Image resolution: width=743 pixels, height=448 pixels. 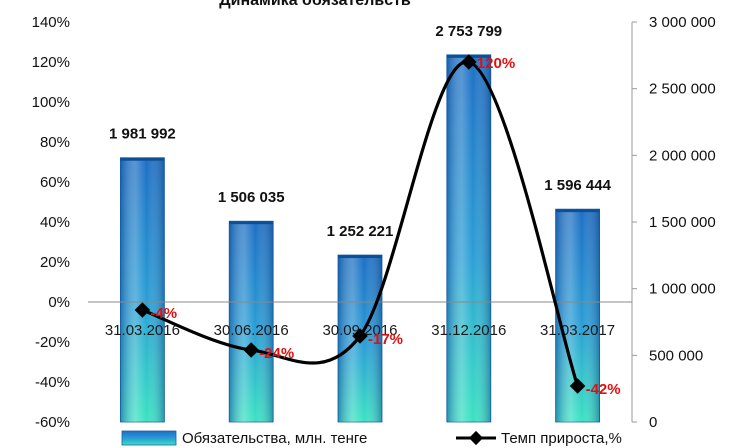 I want to click on left-axis-tick-label: 80%, so click(x=55, y=142).